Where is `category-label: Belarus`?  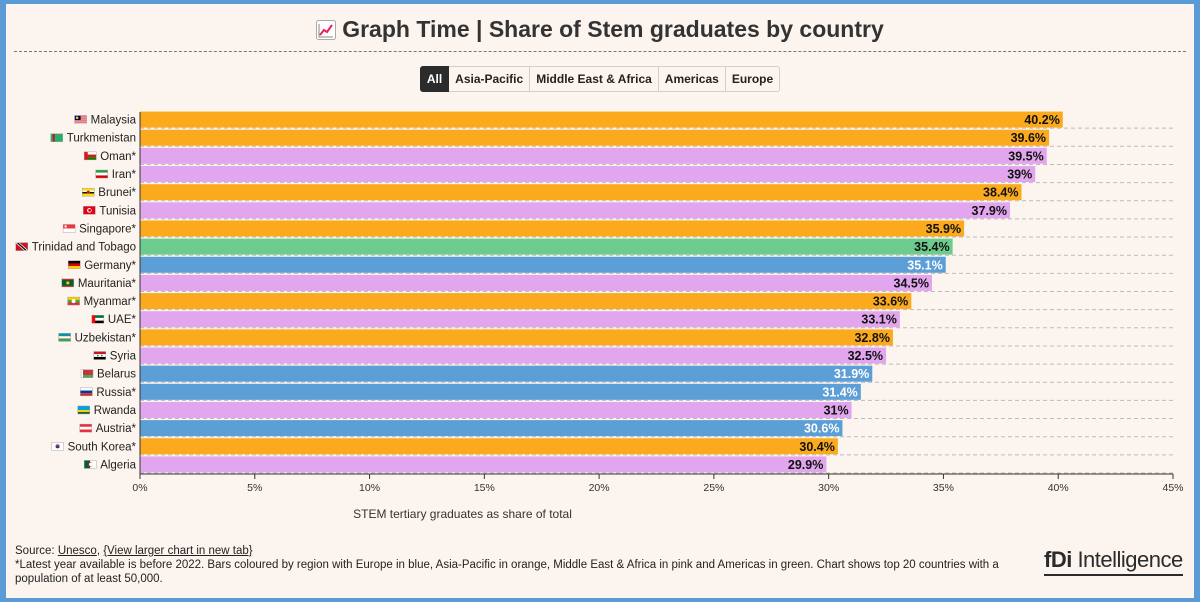
category-label: Belarus is located at coordinates (116, 375).